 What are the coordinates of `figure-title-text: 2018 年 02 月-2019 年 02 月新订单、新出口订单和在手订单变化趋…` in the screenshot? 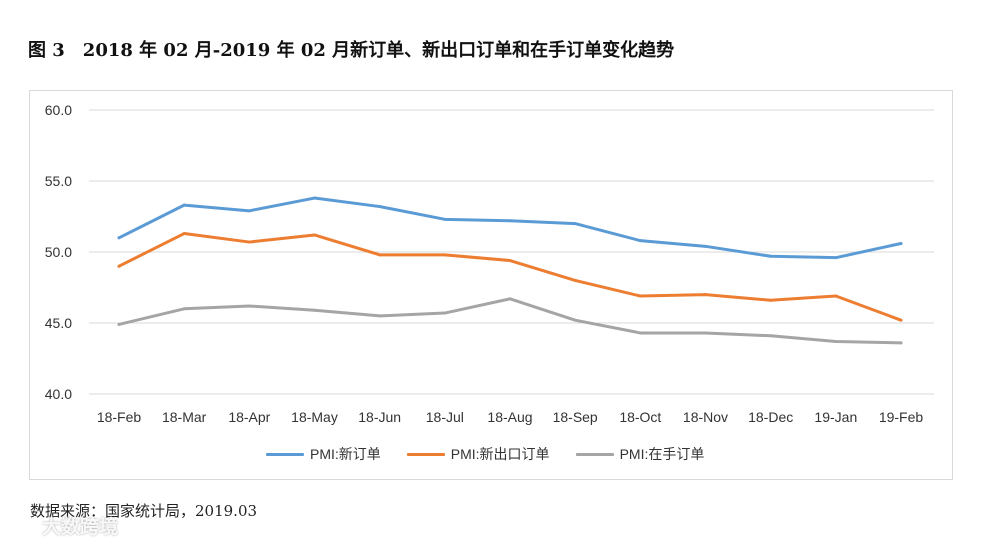 It's located at (378, 50).